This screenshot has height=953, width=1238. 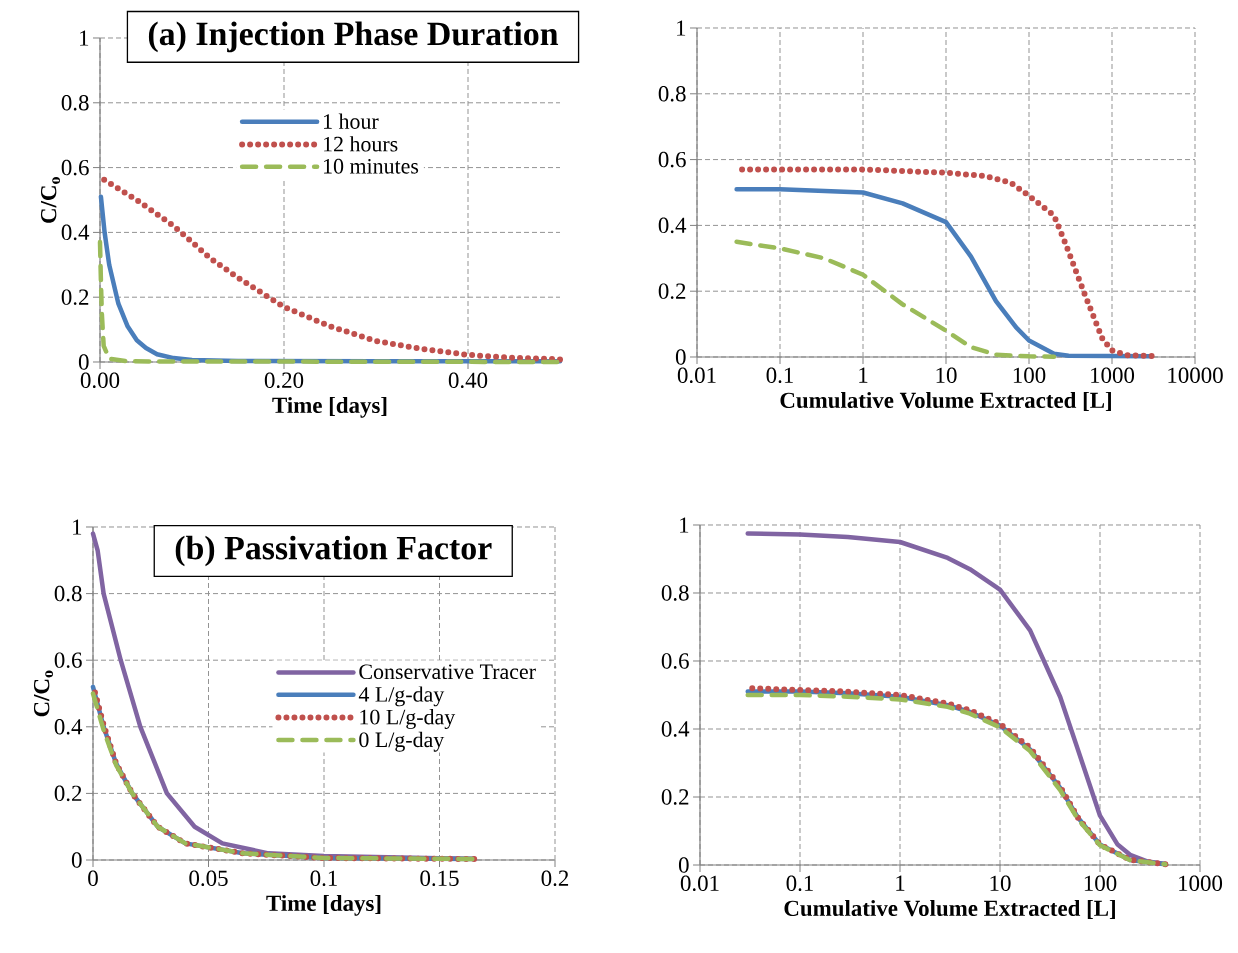 What do you see at coordinates (208, 878) in the screenshot?
I see `x-tick-label: 0.05` at bounding box center [208, 878].